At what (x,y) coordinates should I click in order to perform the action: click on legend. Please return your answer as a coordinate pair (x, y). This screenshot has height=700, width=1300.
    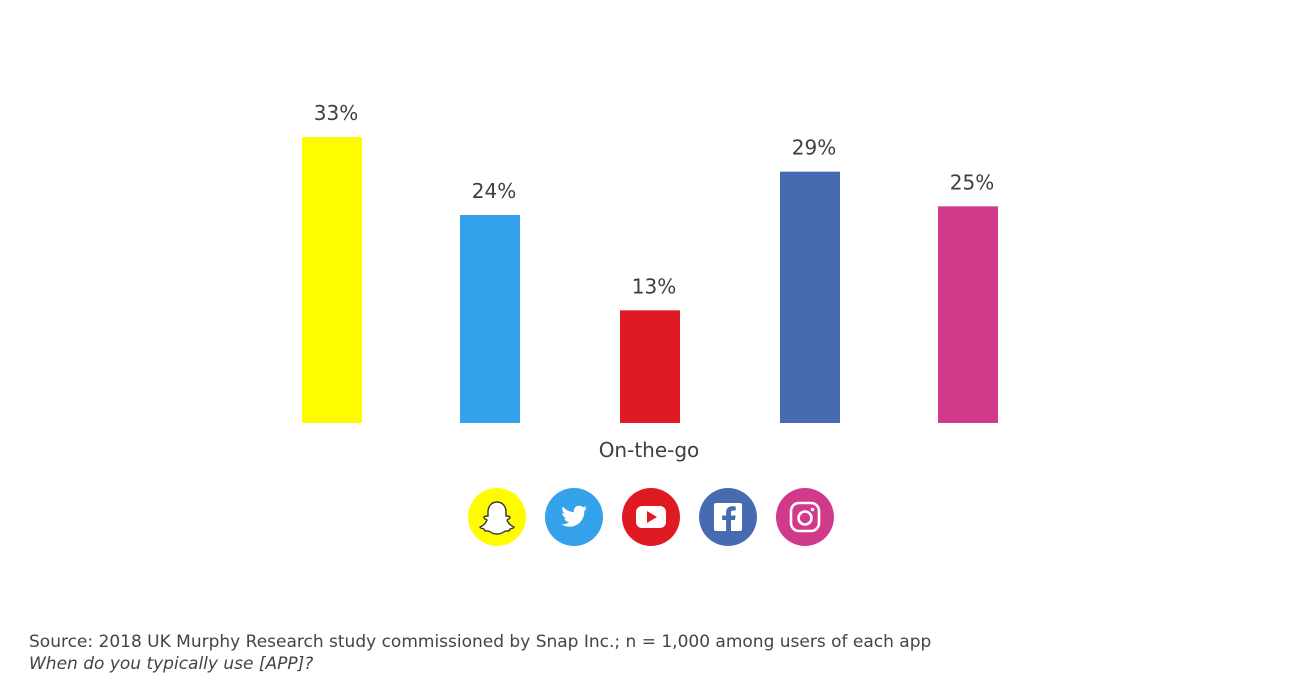
    Looking at the image, I should click on (651, 517).